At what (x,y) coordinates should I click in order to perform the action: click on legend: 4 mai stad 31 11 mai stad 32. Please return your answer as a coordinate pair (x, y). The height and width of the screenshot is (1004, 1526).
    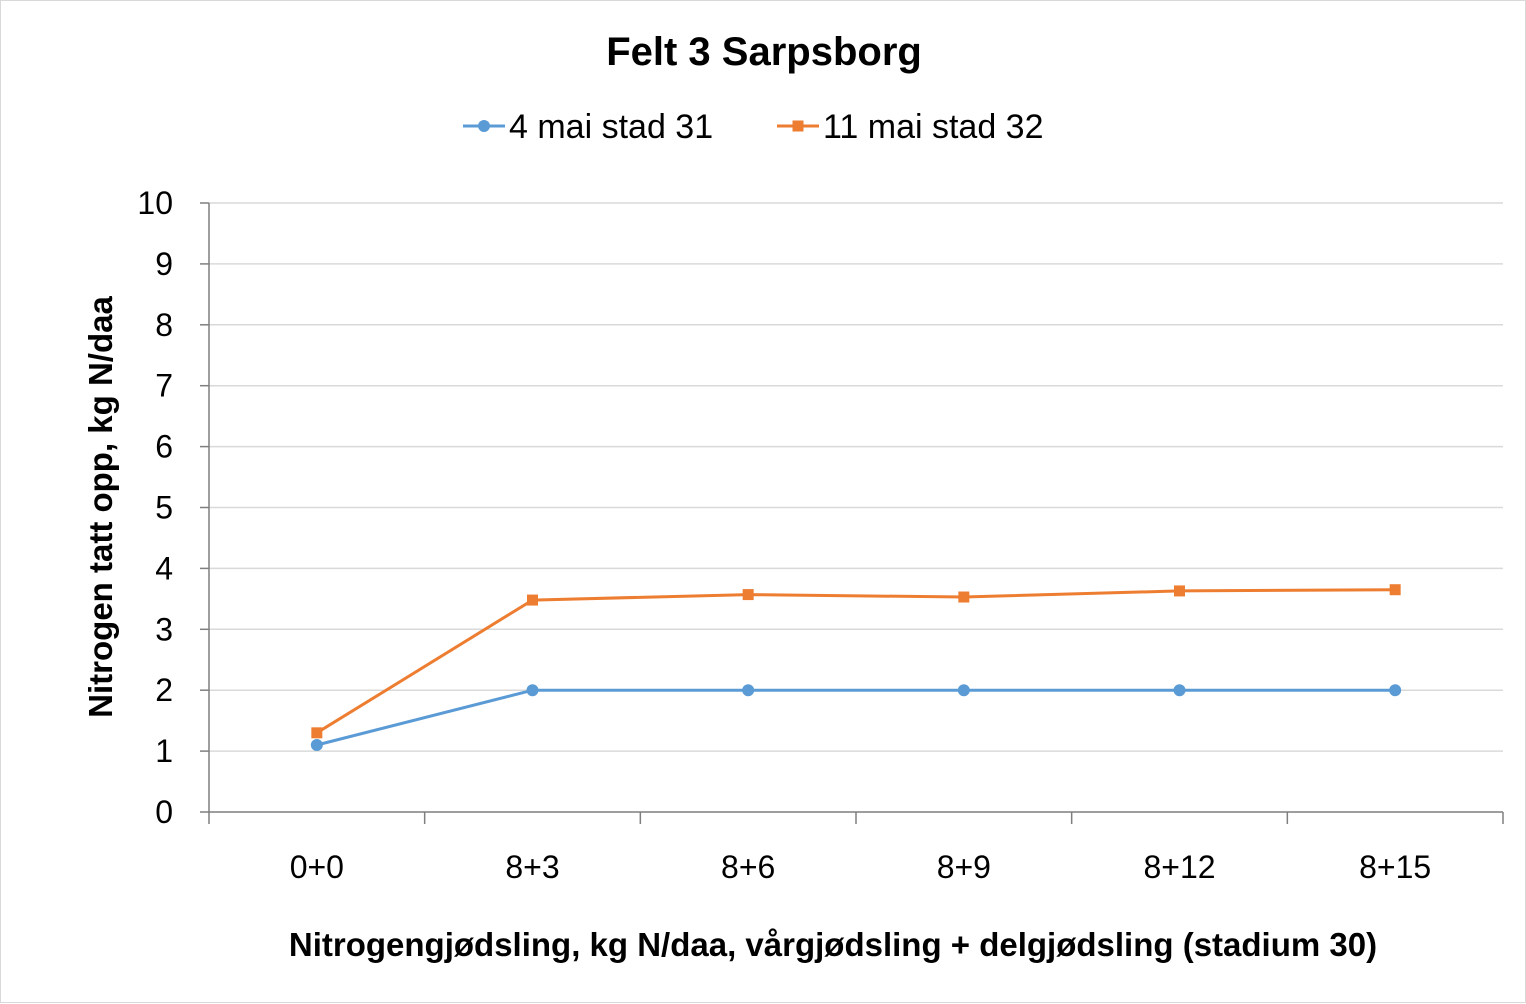
    Looking at the image, I should click on (753, 127).